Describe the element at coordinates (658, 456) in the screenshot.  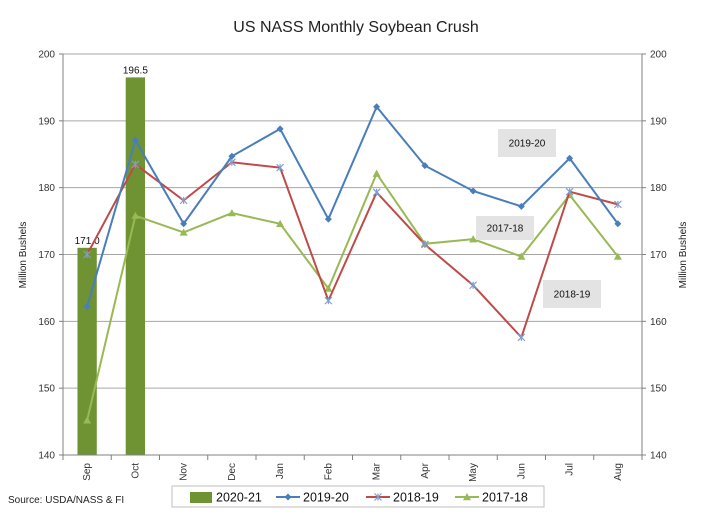
I see `y-tick-right-140: 140` at that location.